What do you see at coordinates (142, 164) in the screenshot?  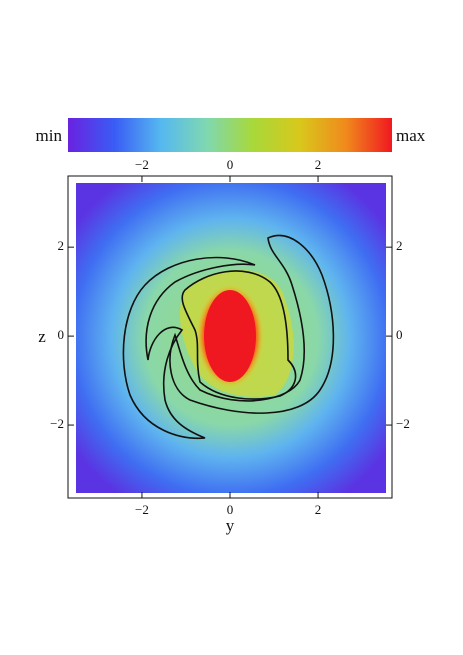 I see `x-tick-label-top: −2` at bounding box center [142, 164].